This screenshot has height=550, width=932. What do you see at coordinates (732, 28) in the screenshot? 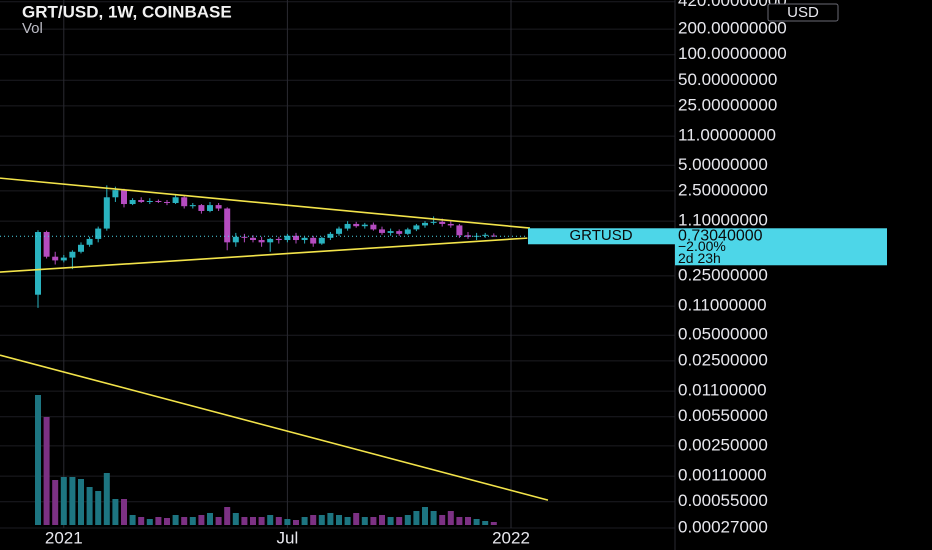
I see `y-tick-label: 200.00000000` at bounding box center [732, 28].